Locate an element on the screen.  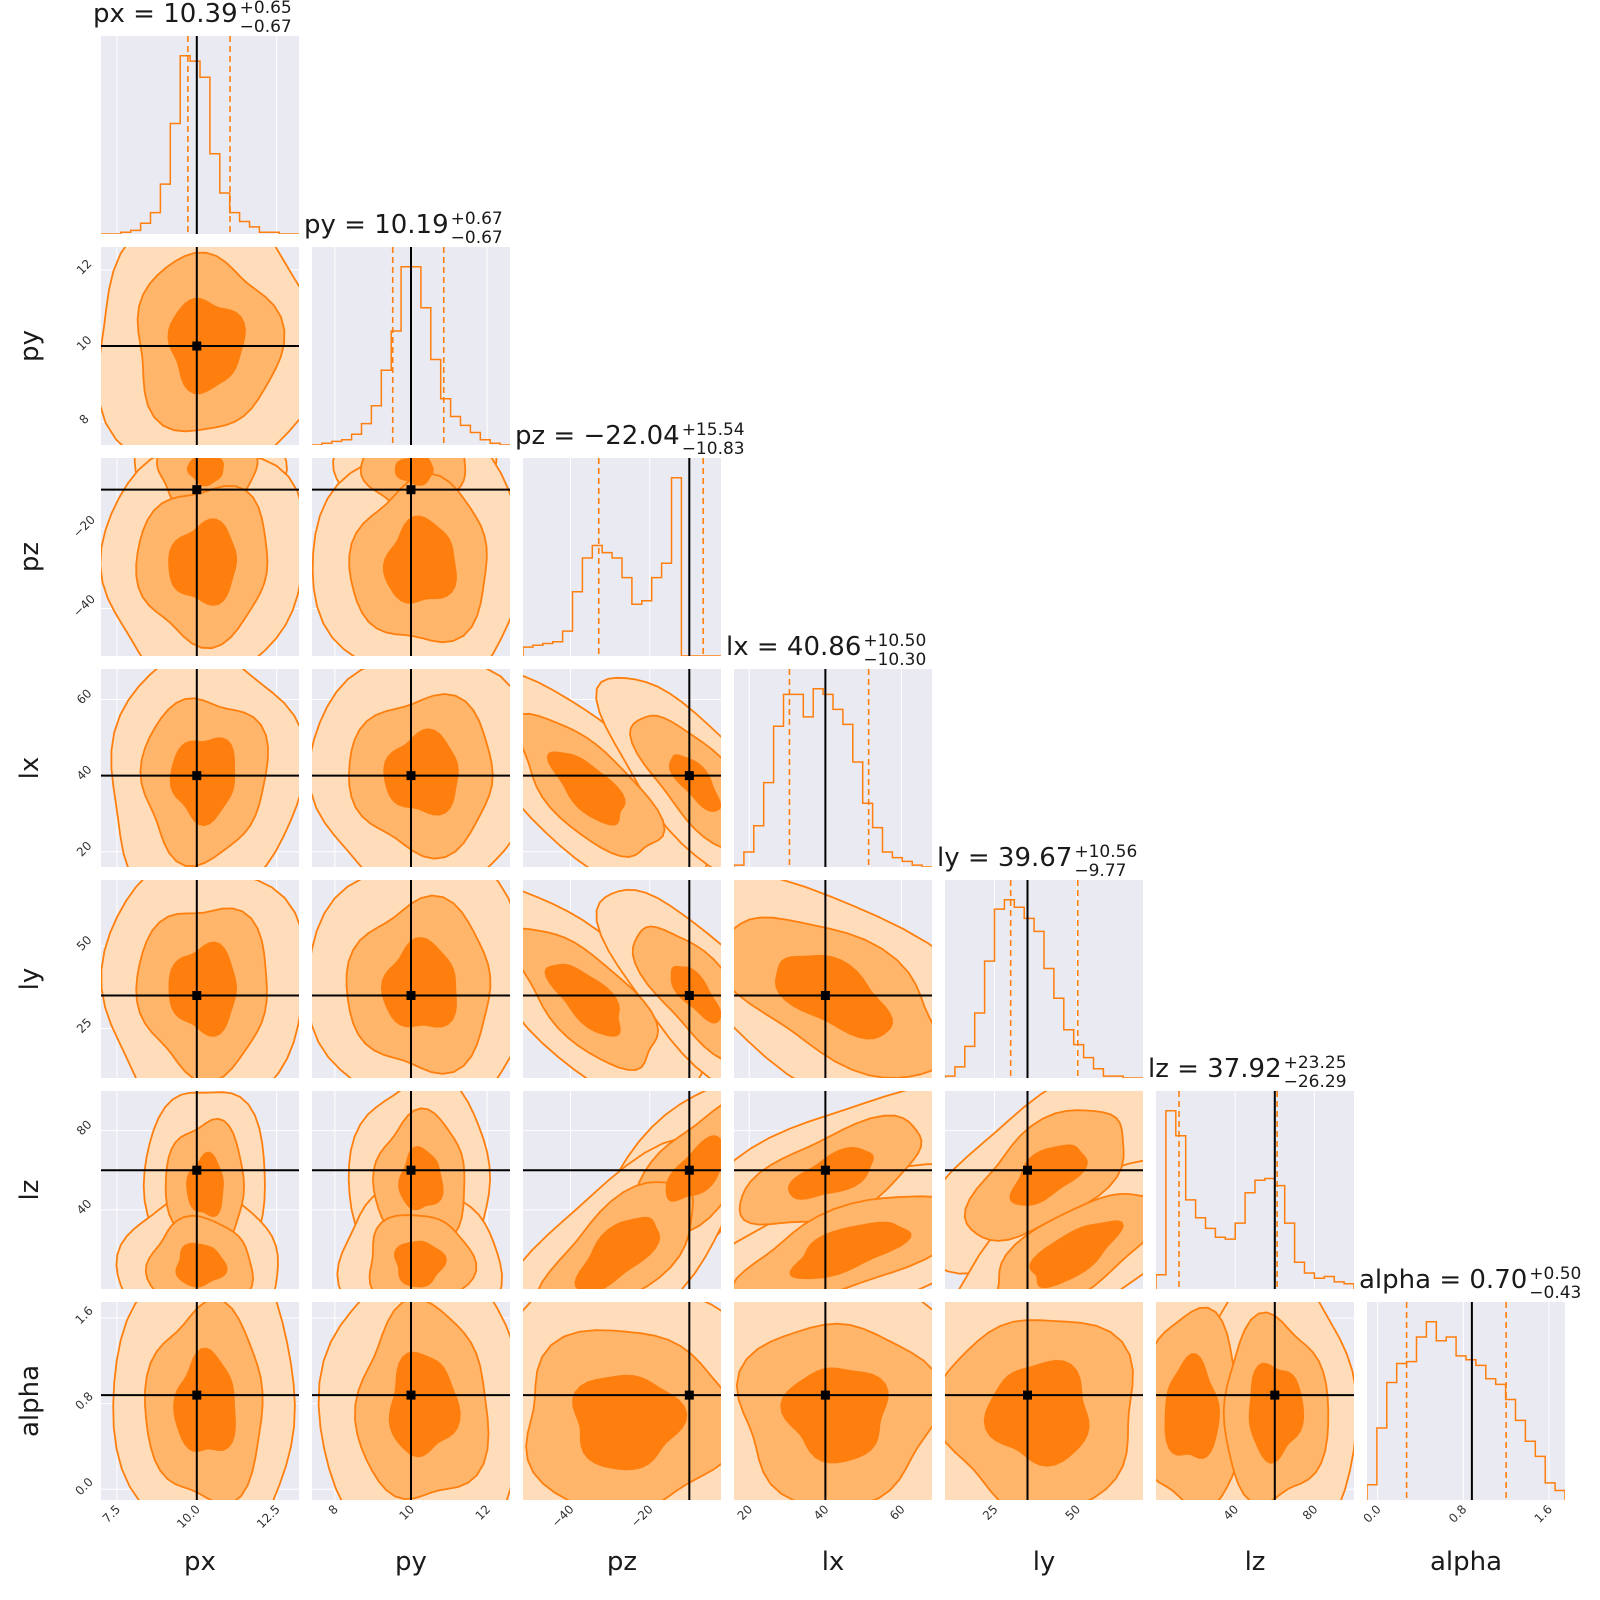
panel-alpha-vs-alpha: alpha = 0.70 +0.50−0.43 0.0 0.8 1.6 is located at coordinates (1470, 1395).